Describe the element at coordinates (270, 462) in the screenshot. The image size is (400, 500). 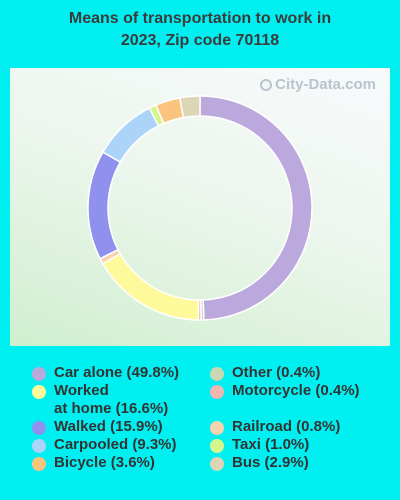
I see `legend-label: Bus (2.9%)` at that location.